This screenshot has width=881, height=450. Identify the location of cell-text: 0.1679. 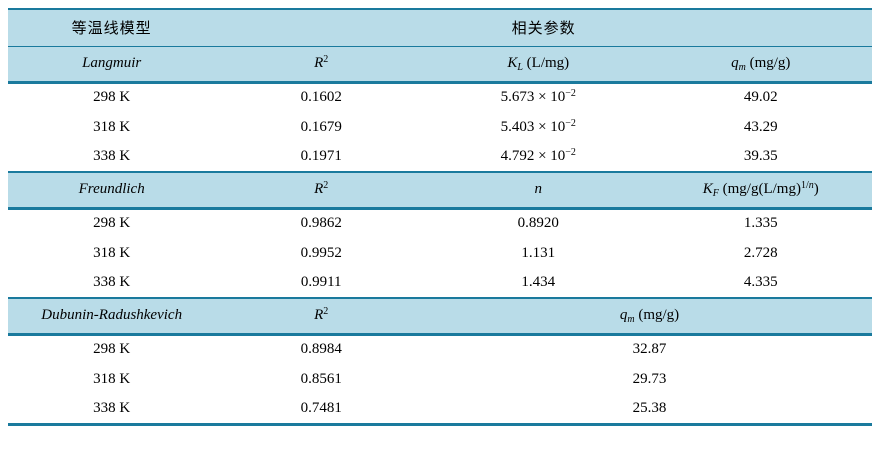
(321, 126).